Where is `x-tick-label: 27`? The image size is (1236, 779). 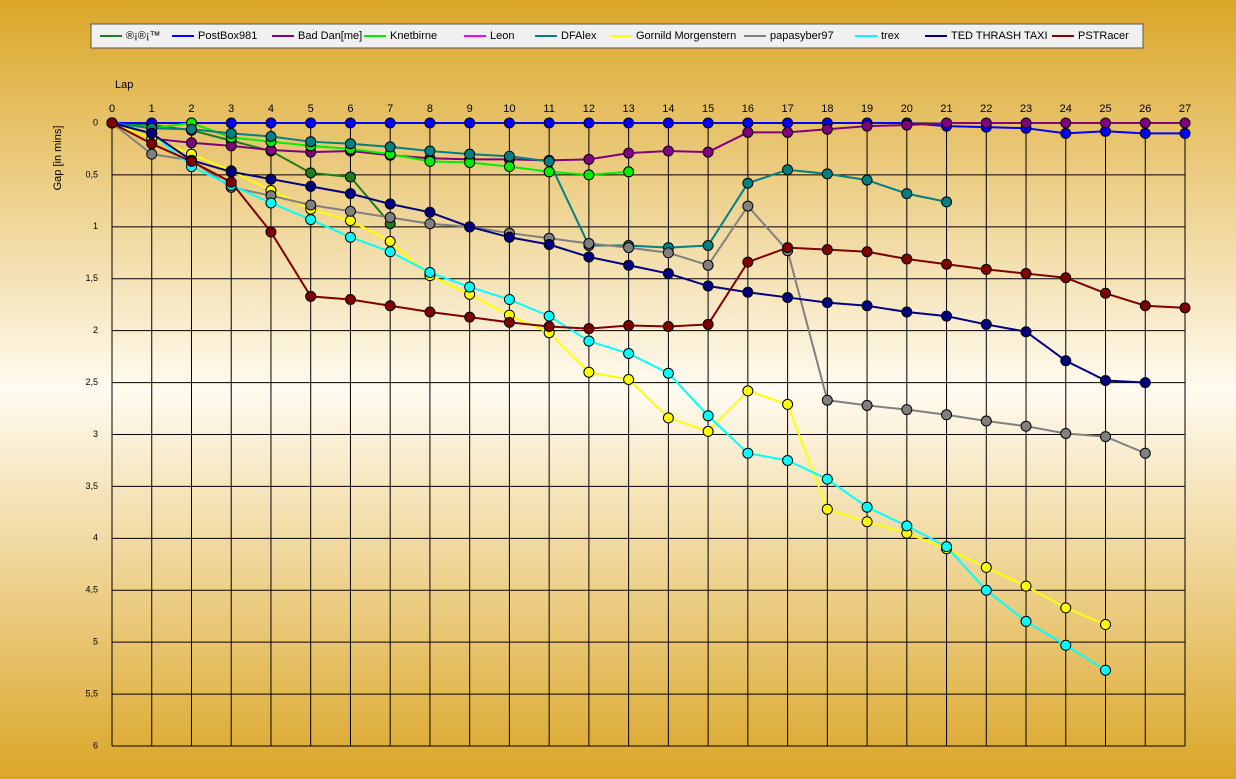 x-tick-label: 27 is located at coordinates (1185, 109).